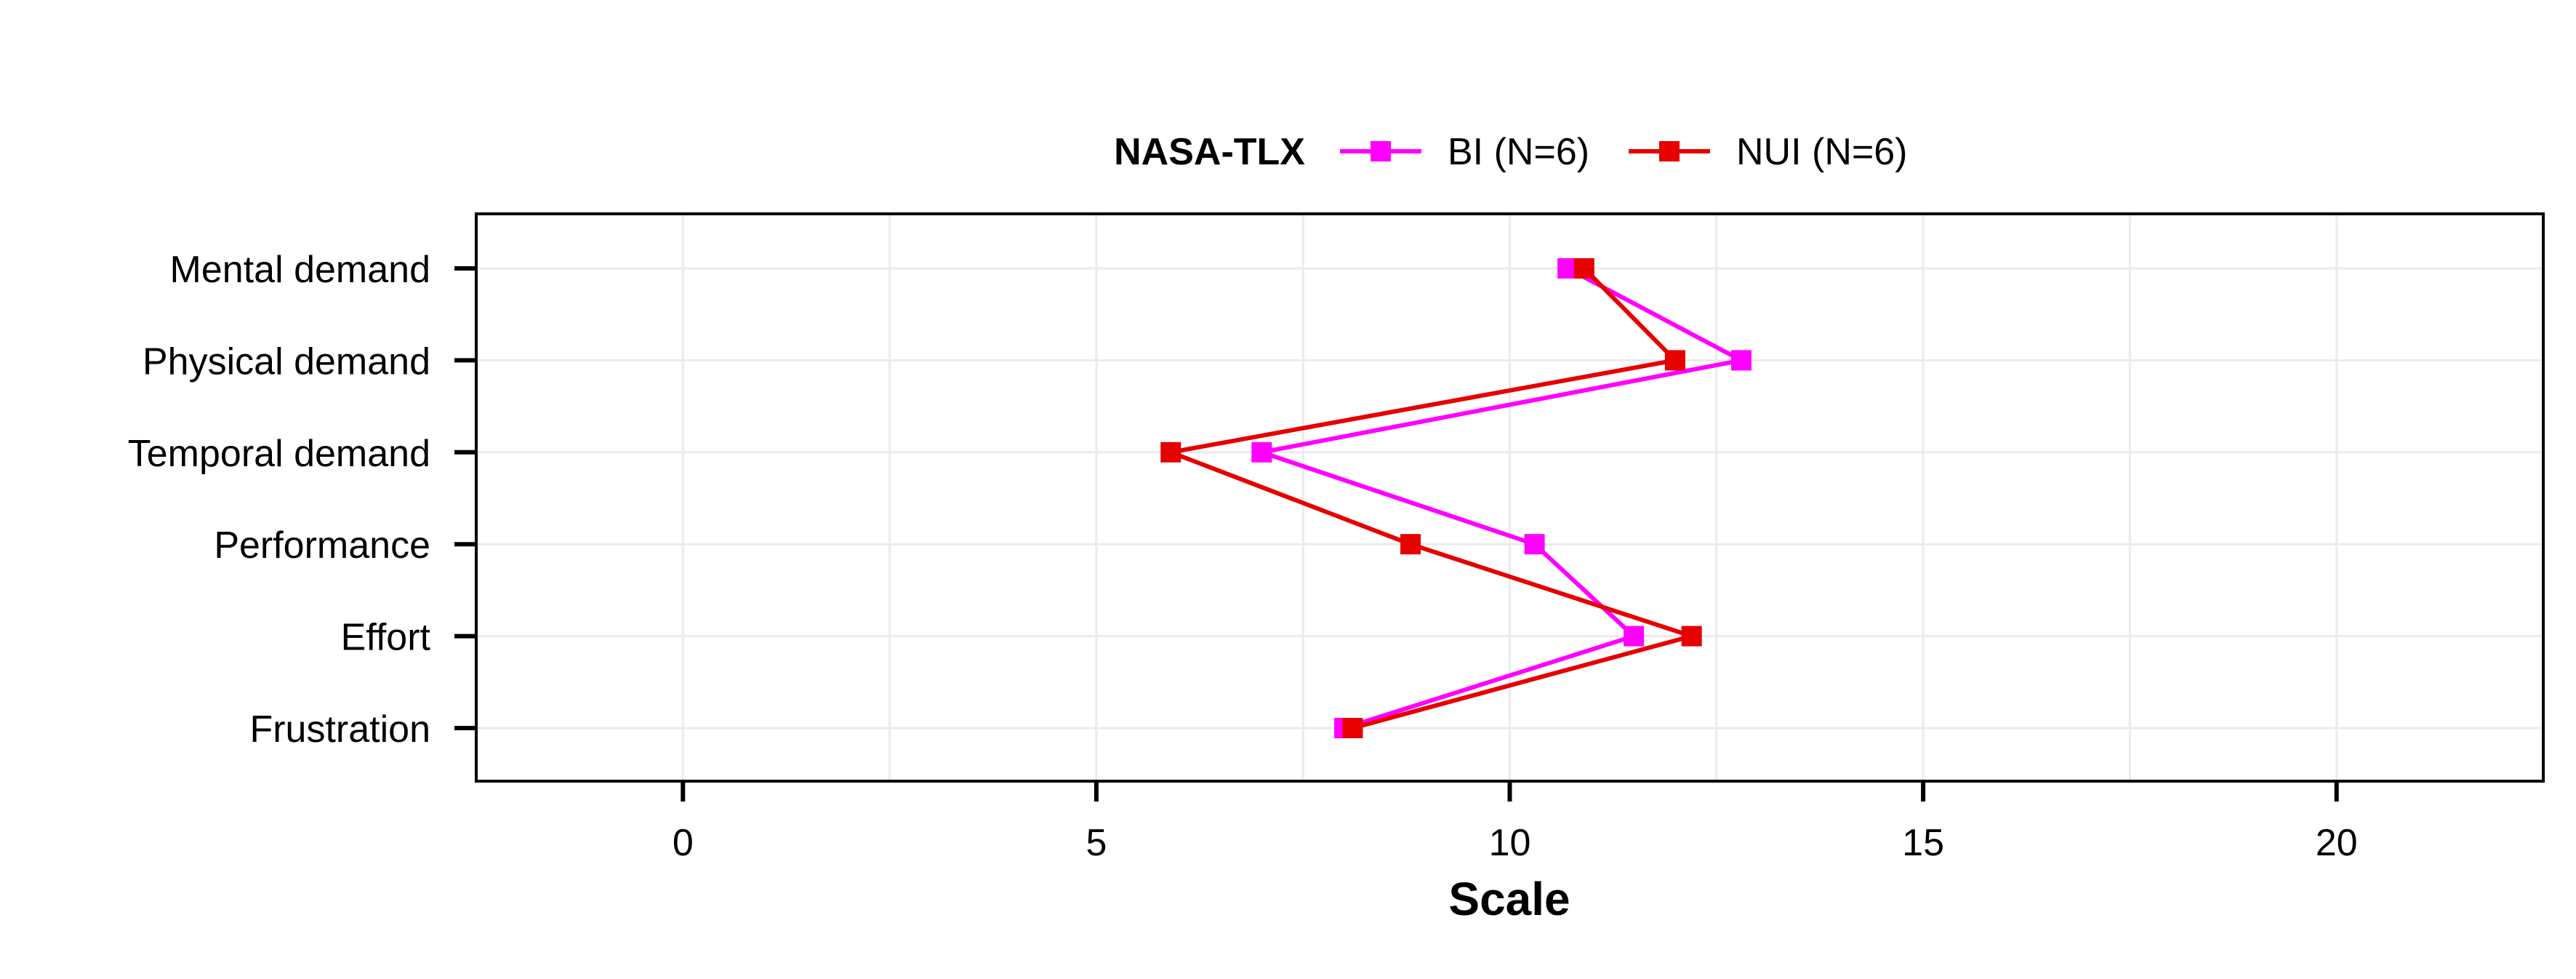 This screenshot has width=2576, height=979. What do you see at coordinates (1923, 843) in the screenshot?
I see `x-tick-label: 15` at bounding box center [1923, 843].